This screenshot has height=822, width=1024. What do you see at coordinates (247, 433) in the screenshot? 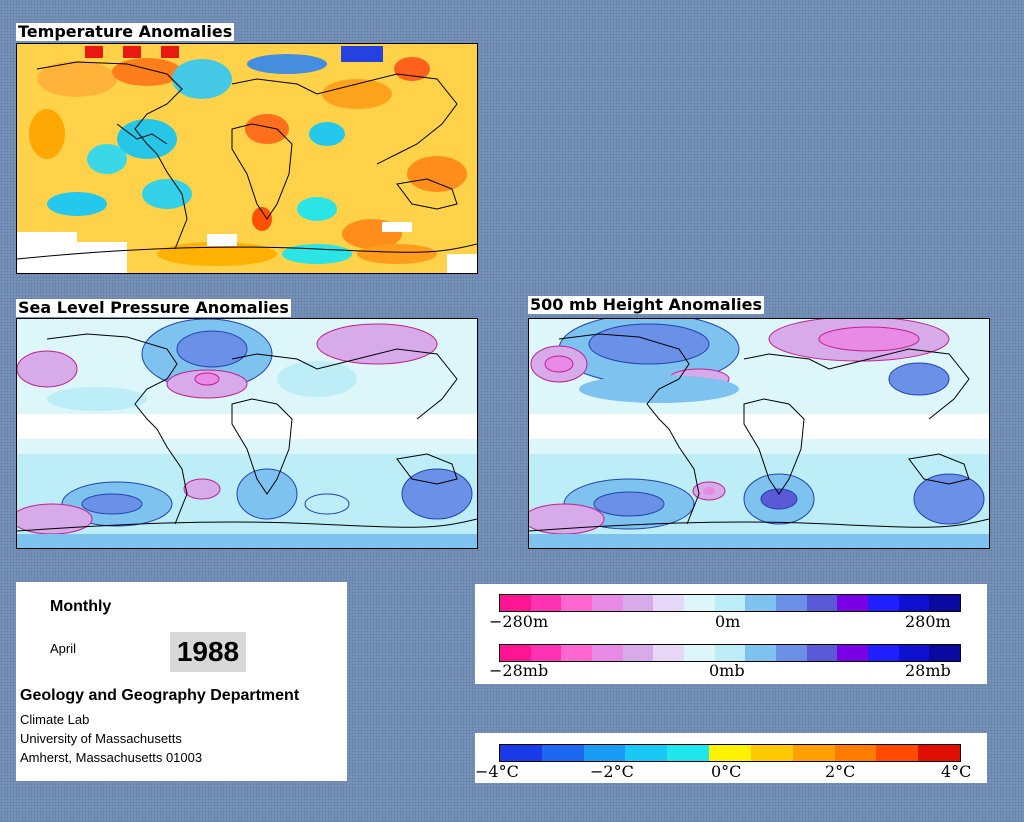
I see `slp-anomaly-map` at bounding box center [247, 433].